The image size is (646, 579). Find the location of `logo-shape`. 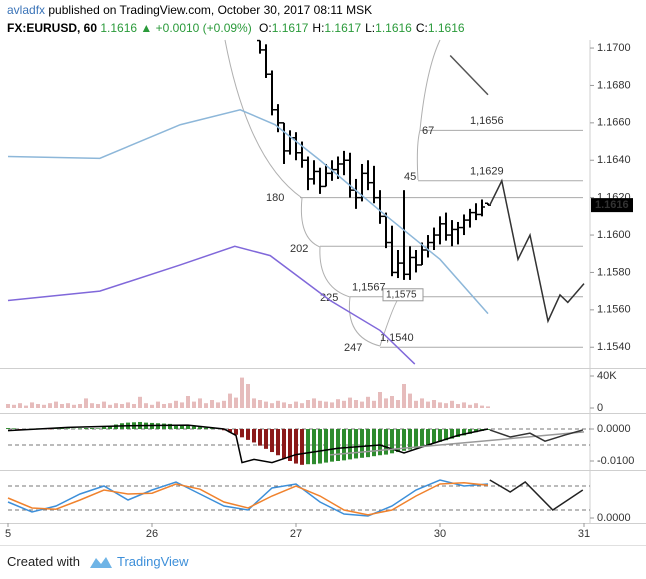

logo-shape is located at coordinates (101, 562).